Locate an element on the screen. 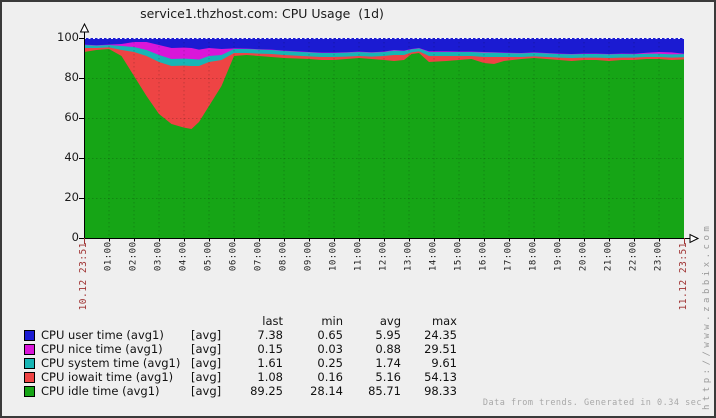  x-axis-label: 14:00 is located at coordinates (433, 256).